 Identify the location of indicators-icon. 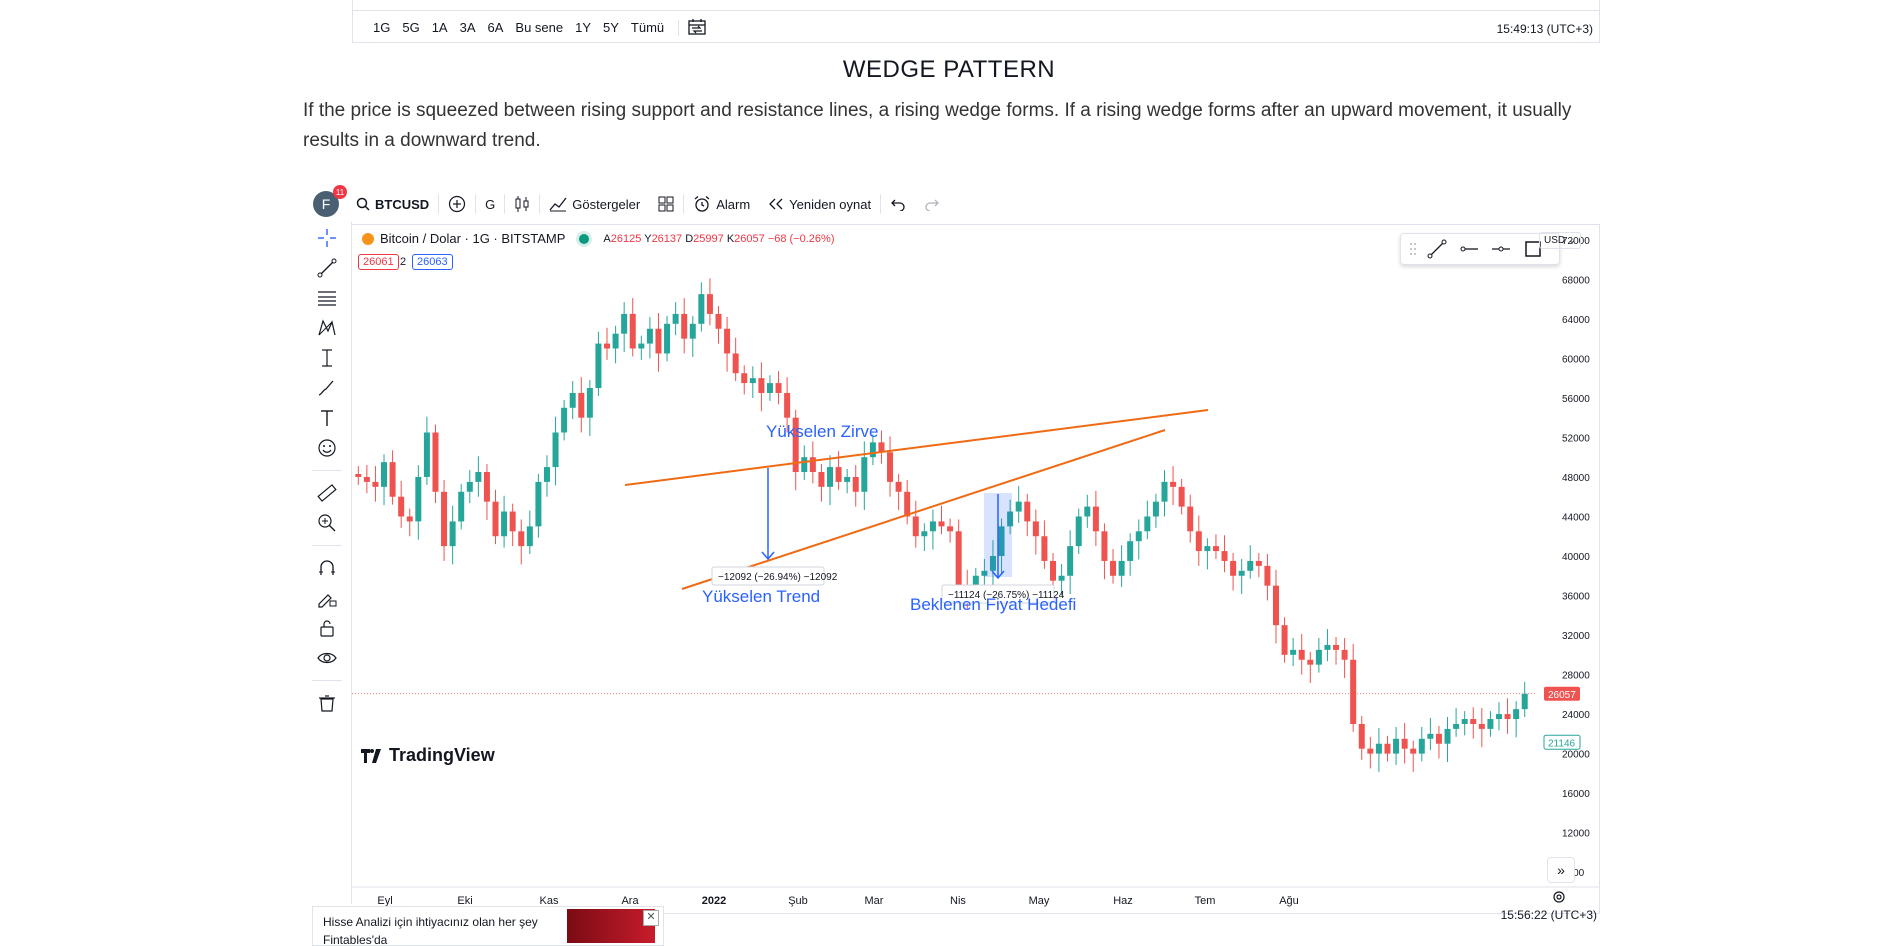
(558, 204).